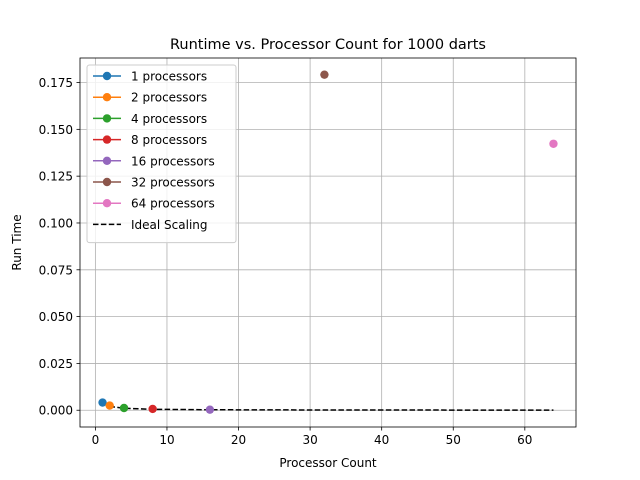  What do you see at coordinates (56, 177) in the screenshot?
I see `y-tick-label: 0.125` at bounding box center [56, 177].